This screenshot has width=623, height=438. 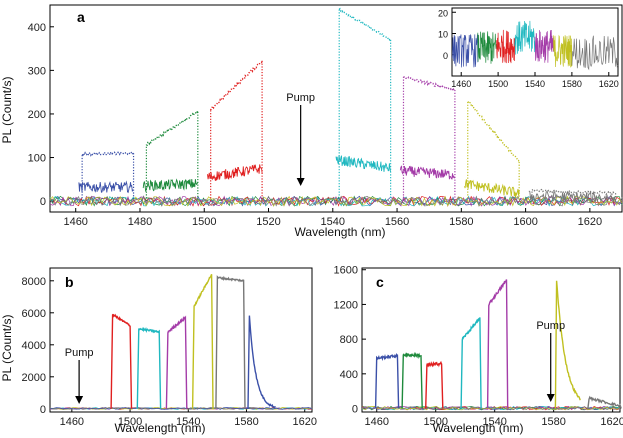 I want to click on b-xtick-label-3: 1580, so click(x=246, y=422).